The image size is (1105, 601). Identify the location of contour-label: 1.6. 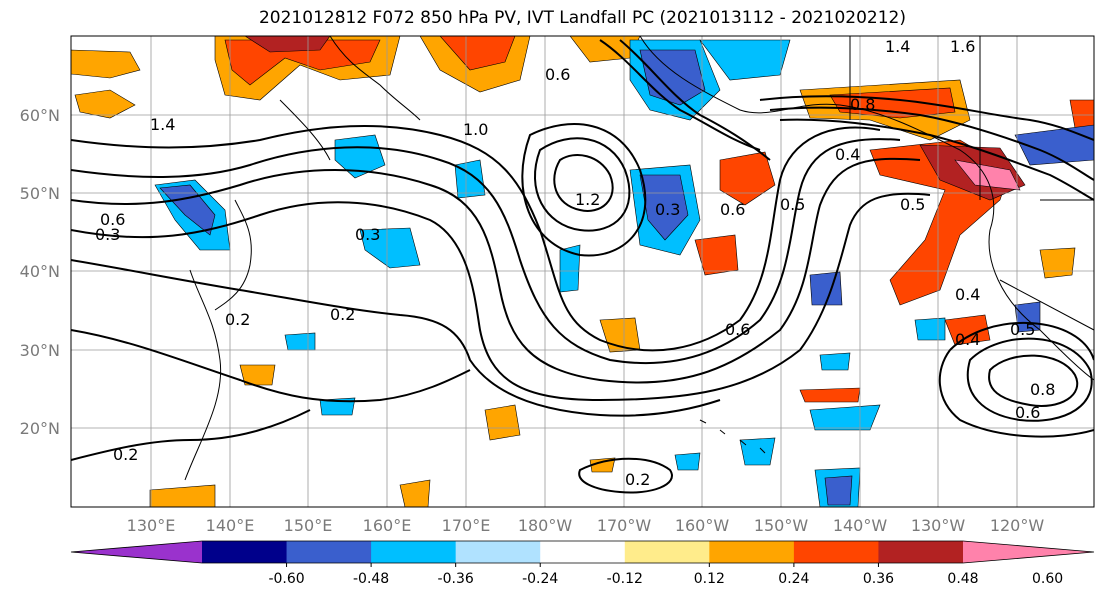
(962, 46).